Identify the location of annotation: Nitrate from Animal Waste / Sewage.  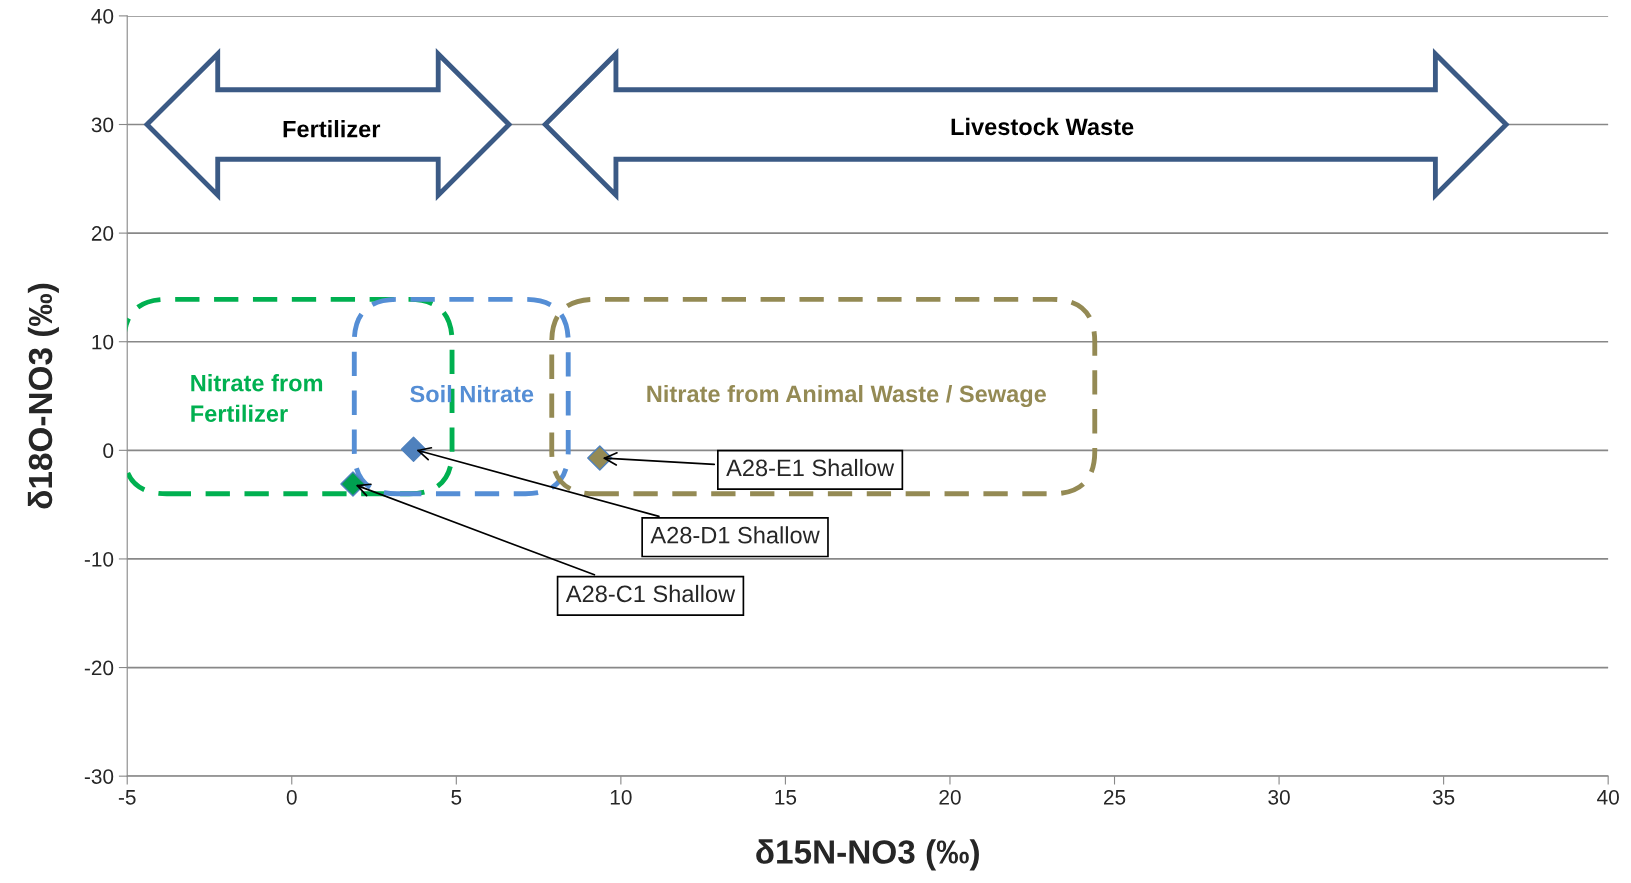
(847, 396).